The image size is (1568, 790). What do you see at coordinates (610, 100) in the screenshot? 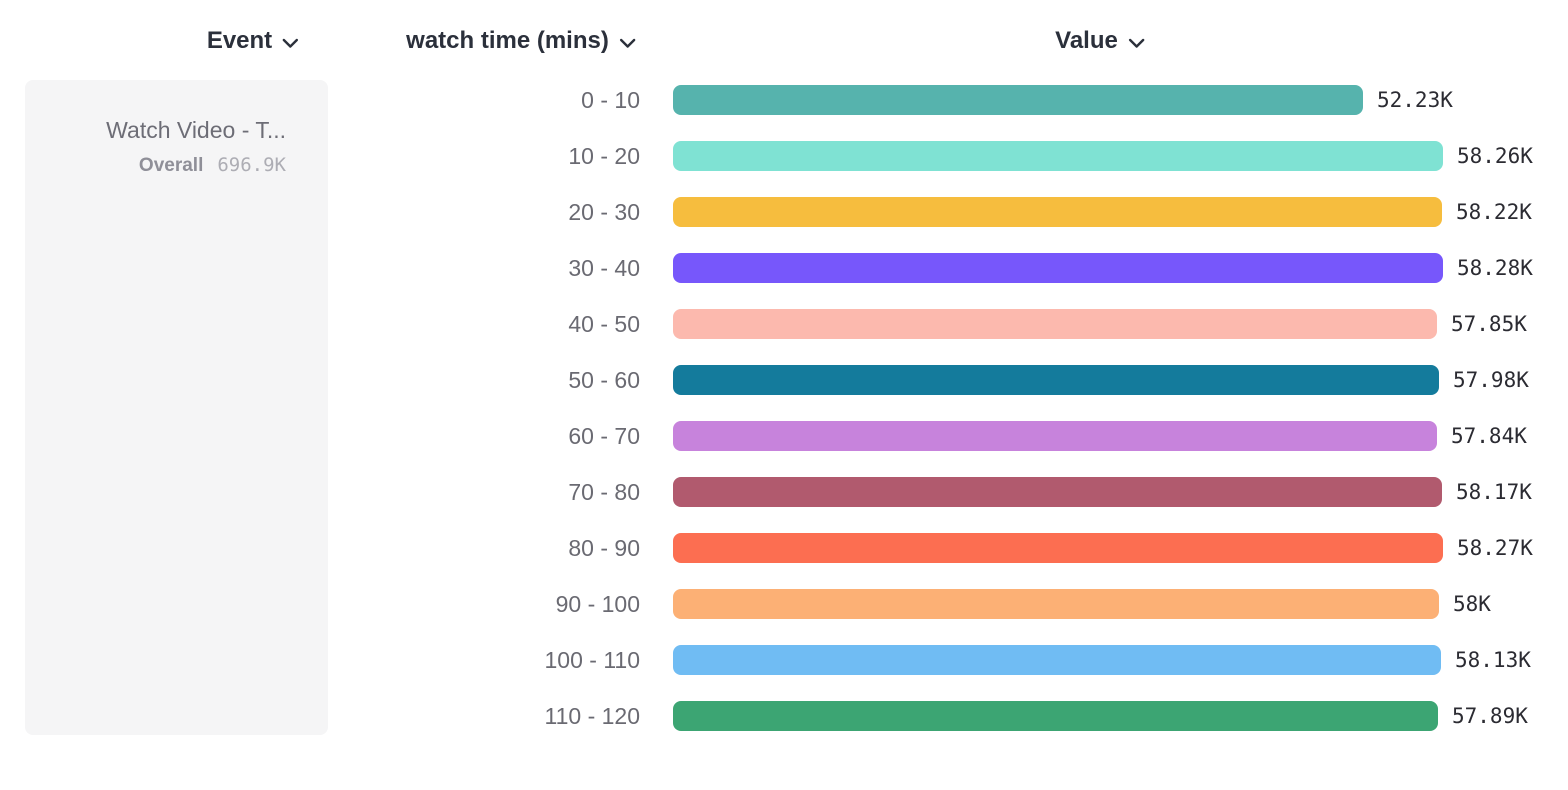
I see `category-label: 0 - 10` at bounding box center [610, 100].